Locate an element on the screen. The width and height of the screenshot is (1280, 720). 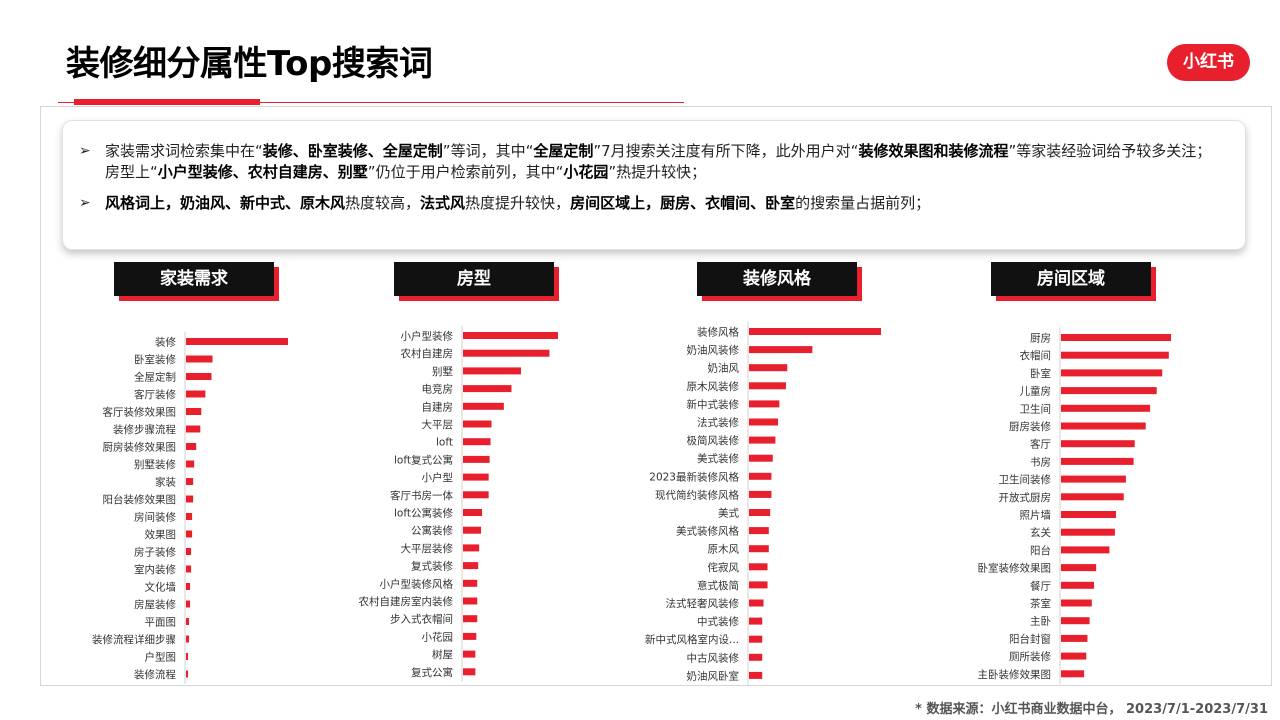
insight-highlight: 小户型装修、农村自建房、别墅 is located at coordinates (262, 172).